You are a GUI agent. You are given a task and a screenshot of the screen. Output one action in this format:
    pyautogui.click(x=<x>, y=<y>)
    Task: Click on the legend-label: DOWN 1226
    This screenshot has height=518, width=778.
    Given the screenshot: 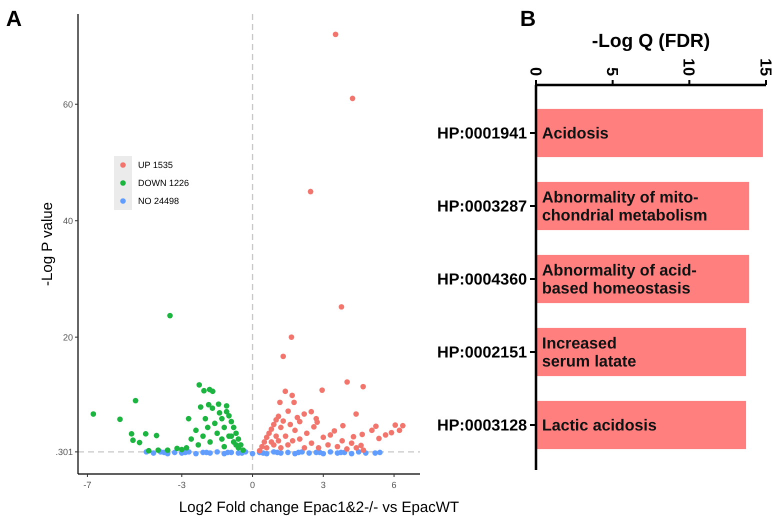 What is the action you would take?
    pyautogui.click(x=164, y=183)
    